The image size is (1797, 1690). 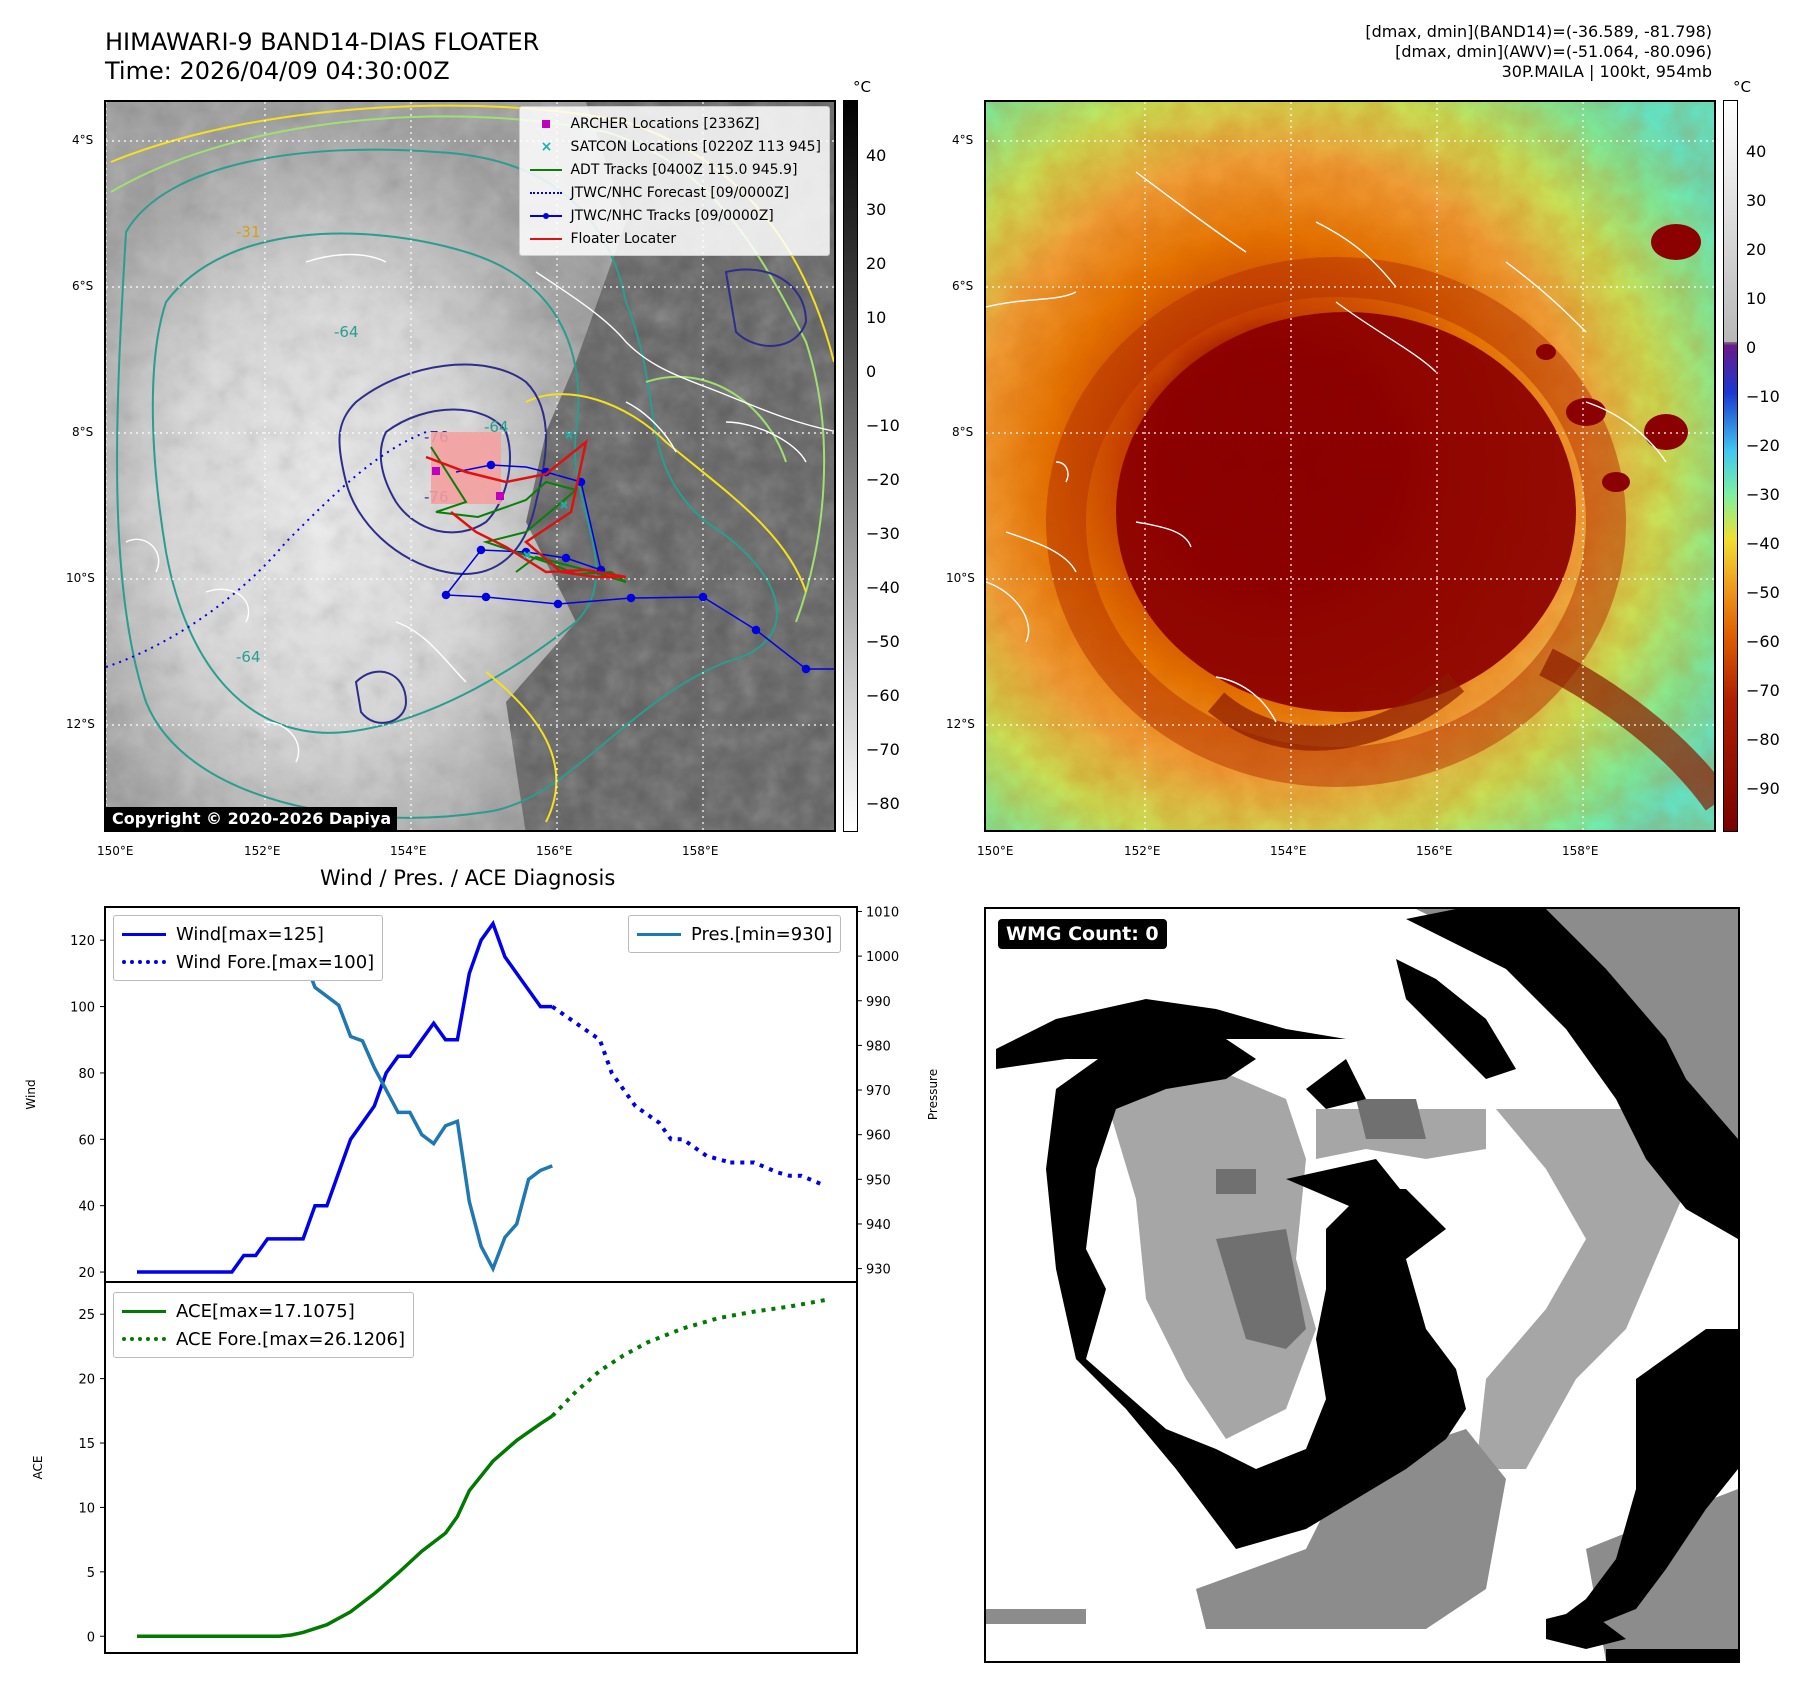 What do you see at coordinates (546, 123) in the screenshot?
I see `square-marker-icon` at bounding box center [546, 123].